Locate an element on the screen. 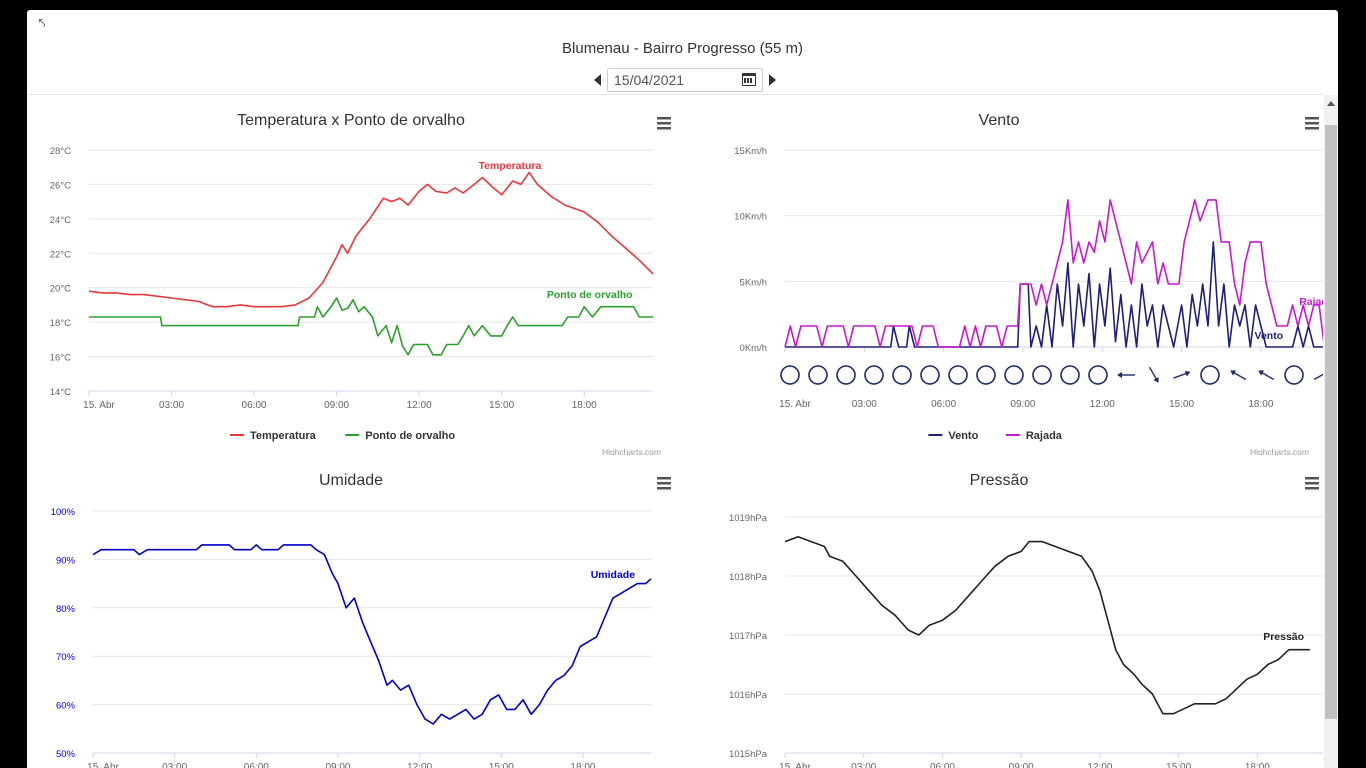 This screenshot has width=1366, height=768. scroll-thumb is located at coordinates (1331, 422).